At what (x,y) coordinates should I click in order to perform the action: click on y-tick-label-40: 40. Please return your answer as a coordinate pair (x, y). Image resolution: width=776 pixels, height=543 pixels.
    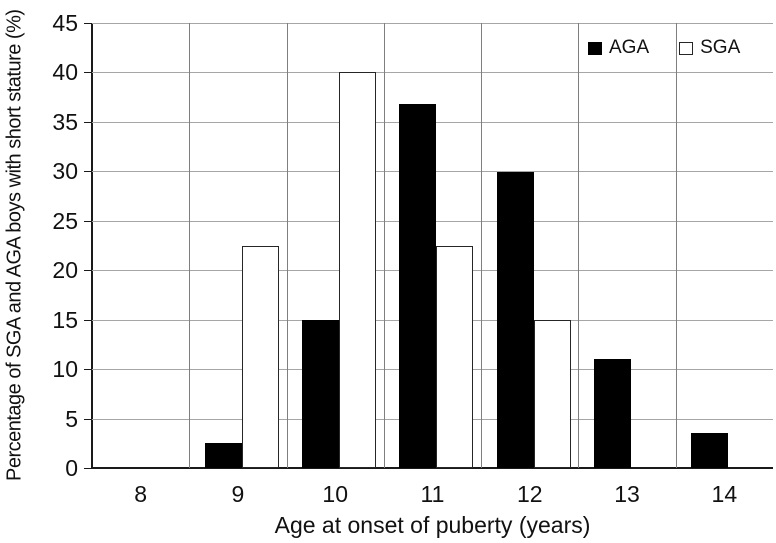
    Looking at the image, I should click on (65, 72).